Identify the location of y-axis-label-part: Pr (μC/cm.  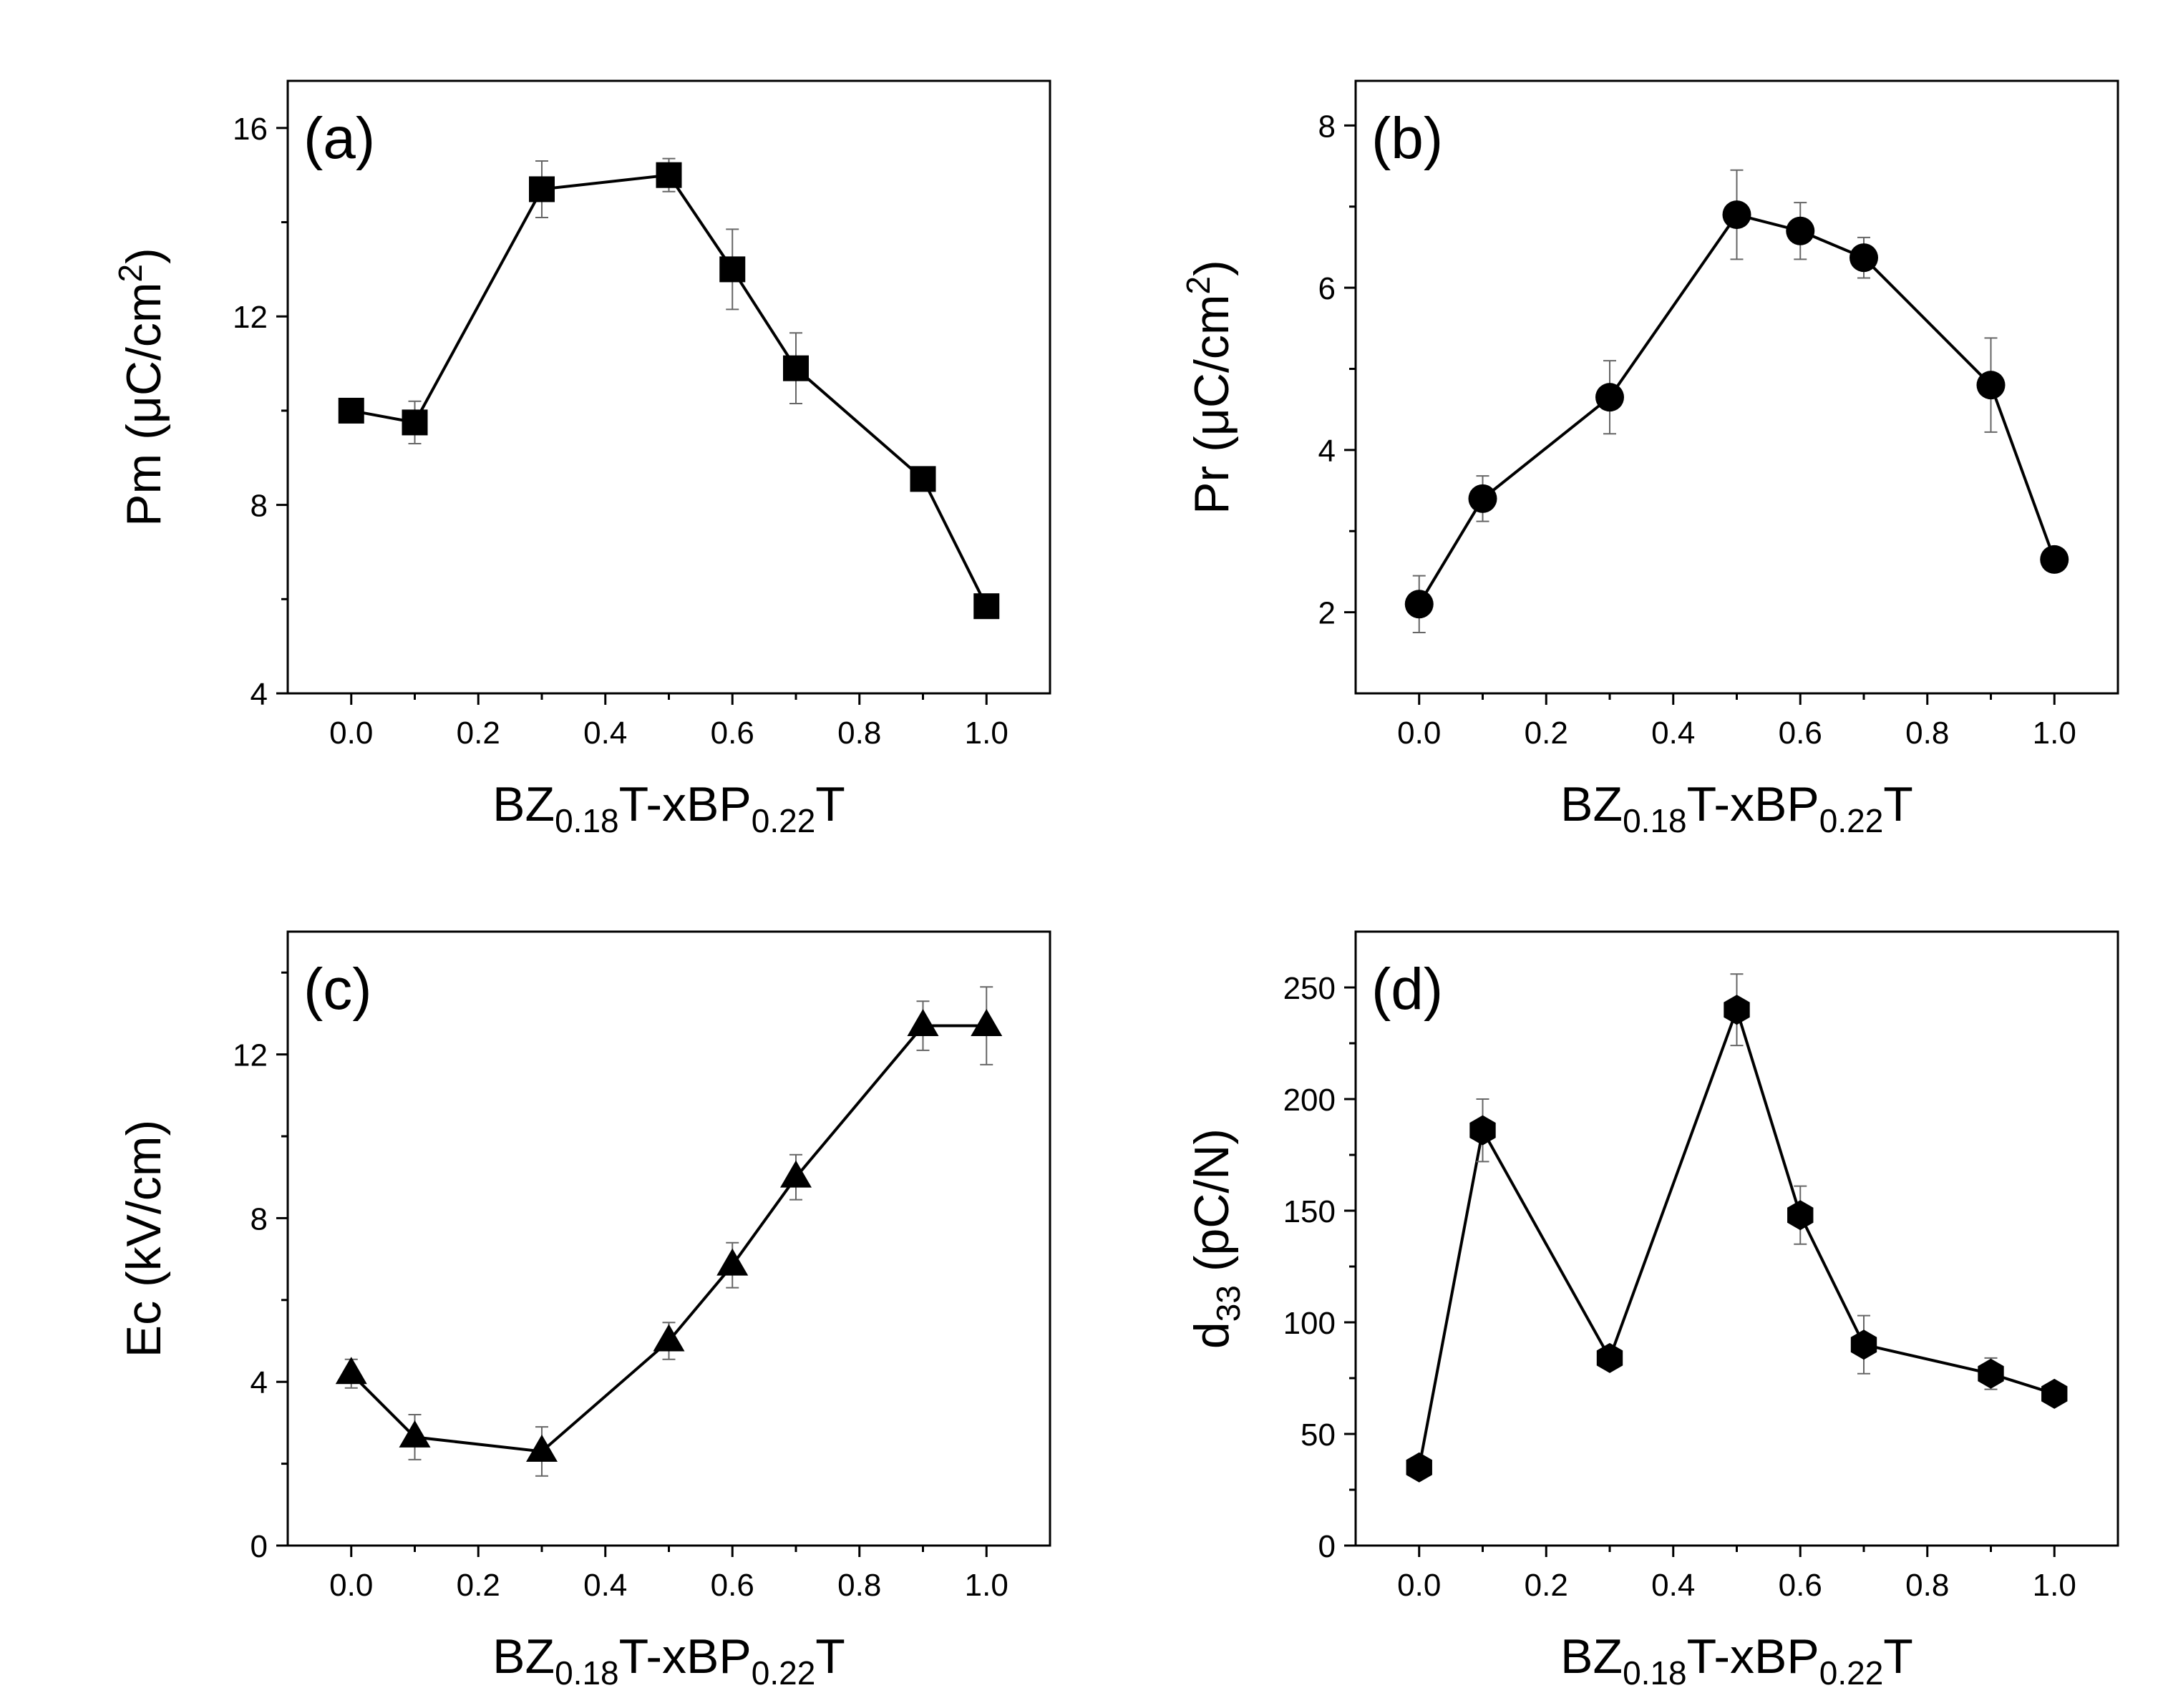
(1212, 404).